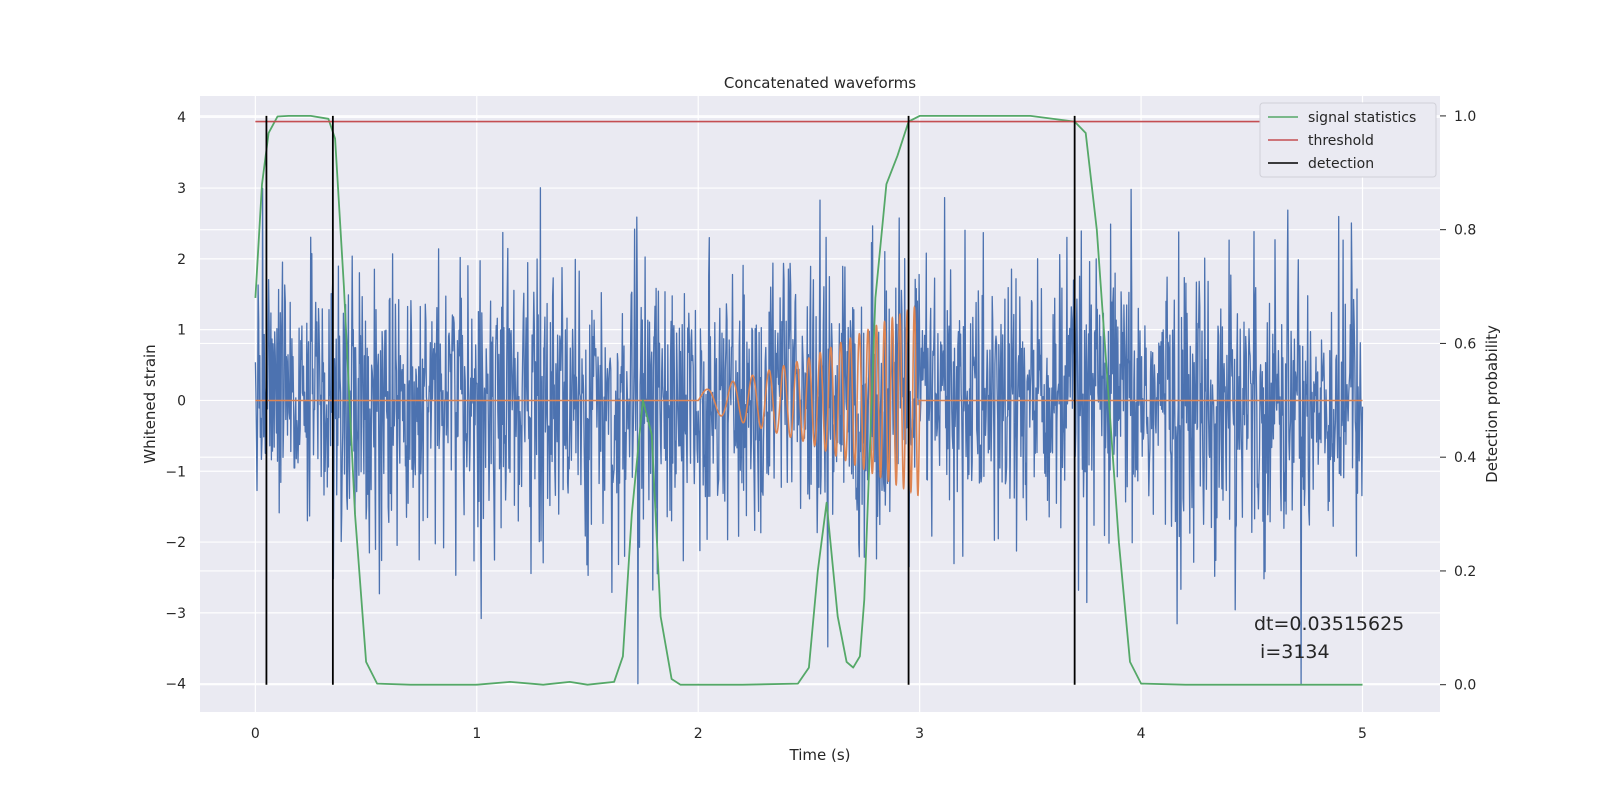 The width and height of the screenshot is (1600, 800). I want to click on y-right-tick-label: 0.4, so click(1465, 458).